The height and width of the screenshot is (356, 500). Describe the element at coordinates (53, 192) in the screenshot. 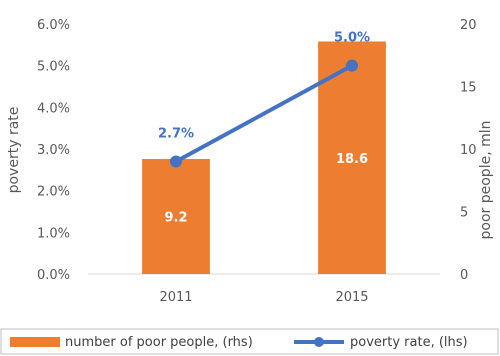

I see `y-tick-label: 2.0%` at that location.